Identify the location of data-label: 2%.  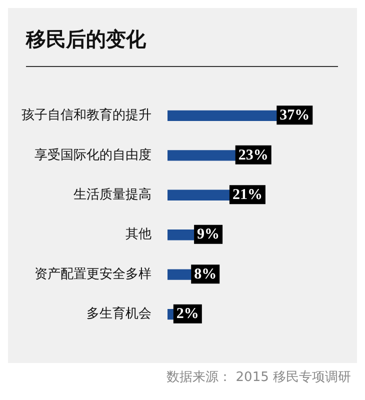
(187, 314).